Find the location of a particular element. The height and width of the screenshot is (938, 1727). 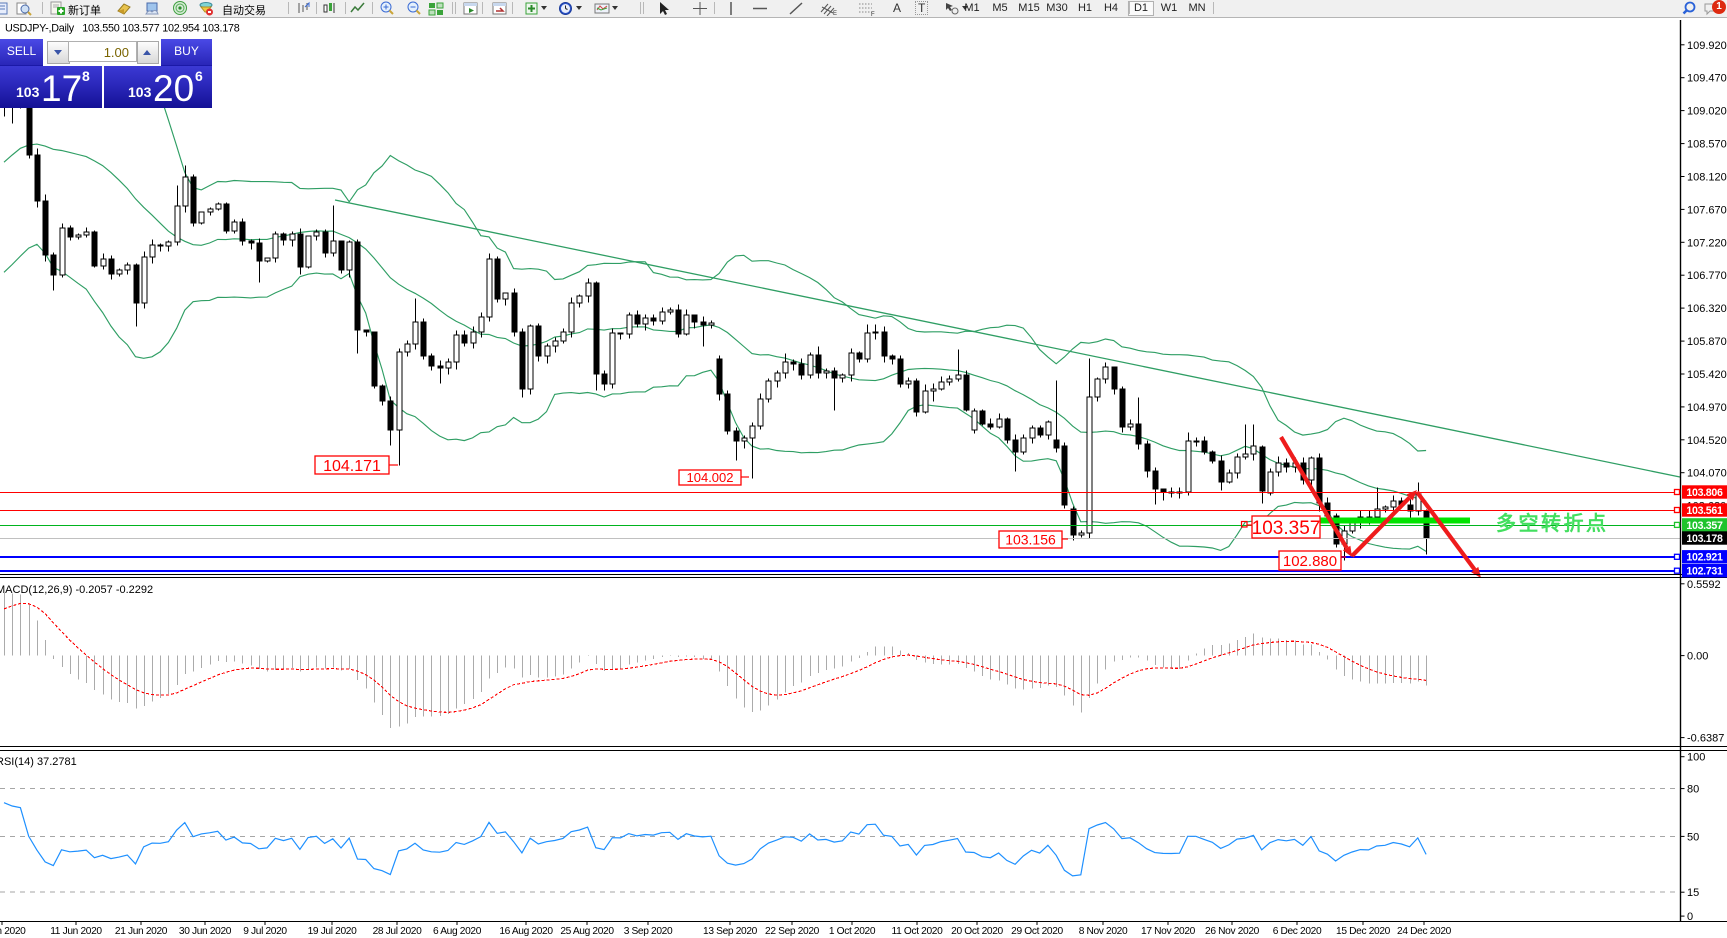

svg-text: 103.178 is located at coordinates (1704, 539).